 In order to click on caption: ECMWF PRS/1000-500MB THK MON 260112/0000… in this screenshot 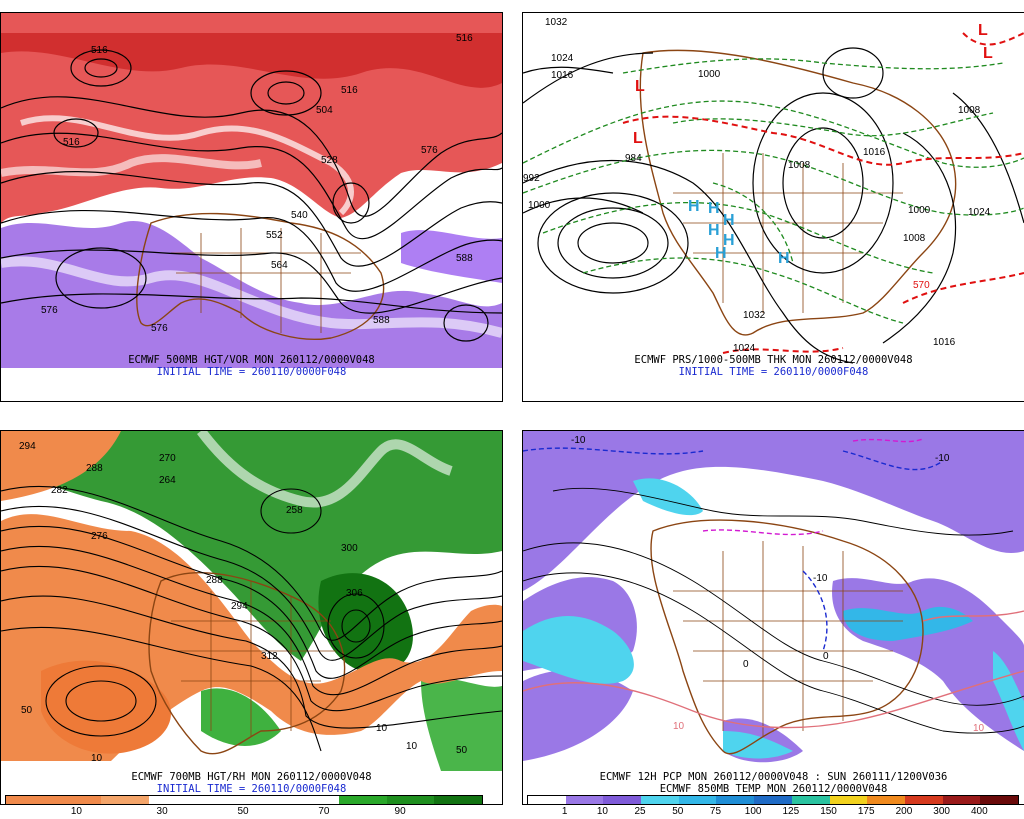, I will do `click(773, 366)`.